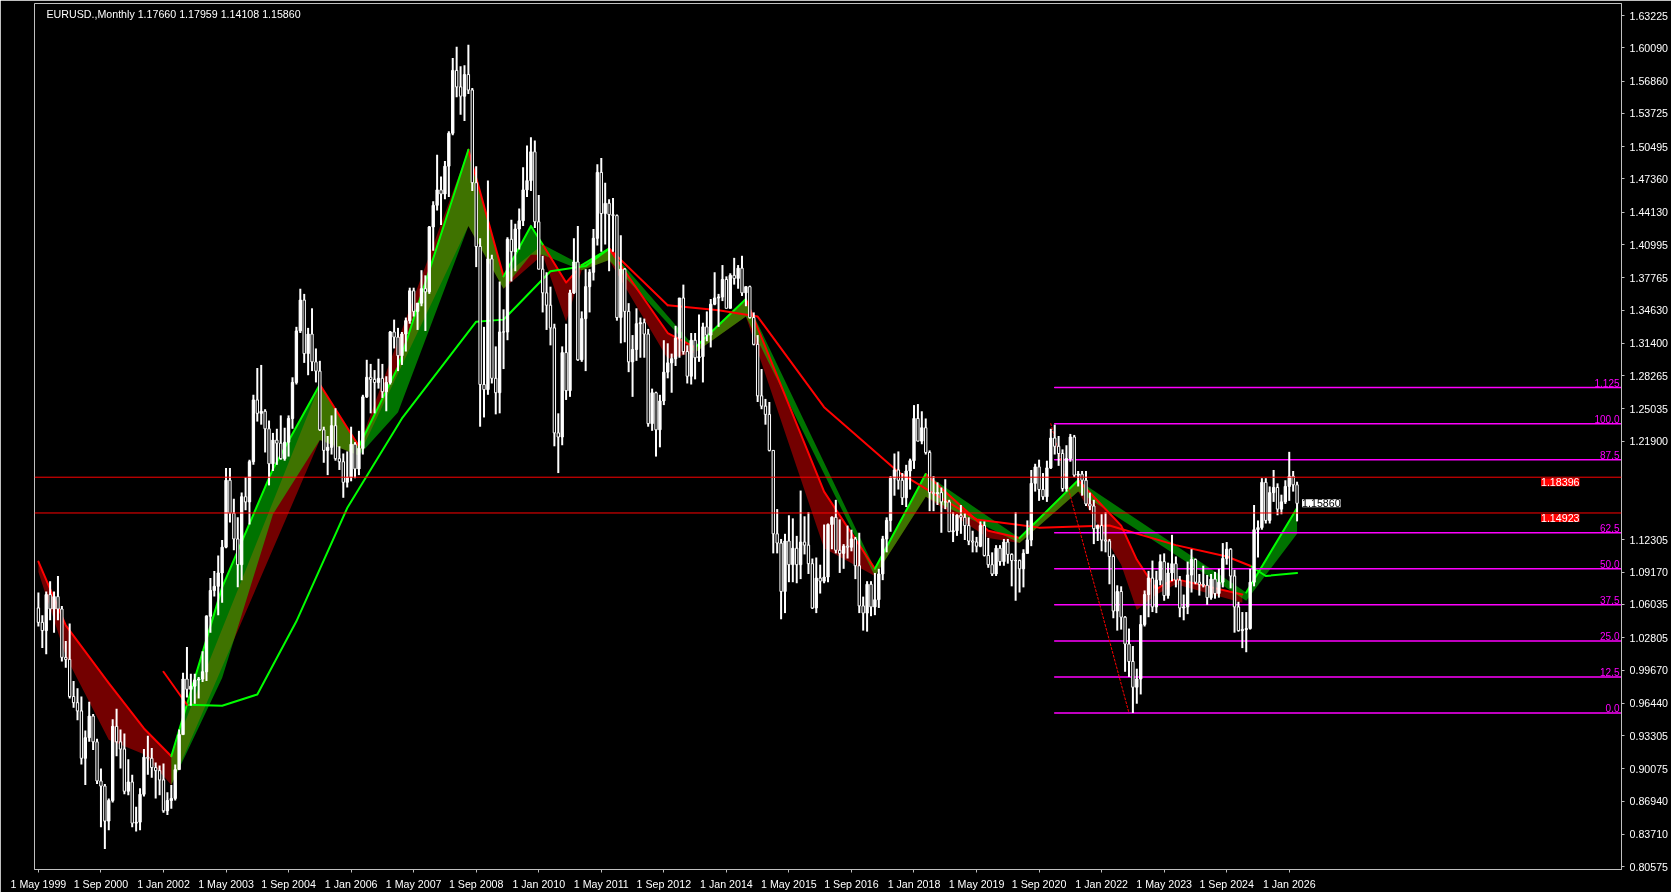 This screenshot has height=892, width=1671. What do you see at coordinates (226, 883) in the screenshot?
I see `x-tick-label: 1 May 2003` at bounding box center [226, 883].